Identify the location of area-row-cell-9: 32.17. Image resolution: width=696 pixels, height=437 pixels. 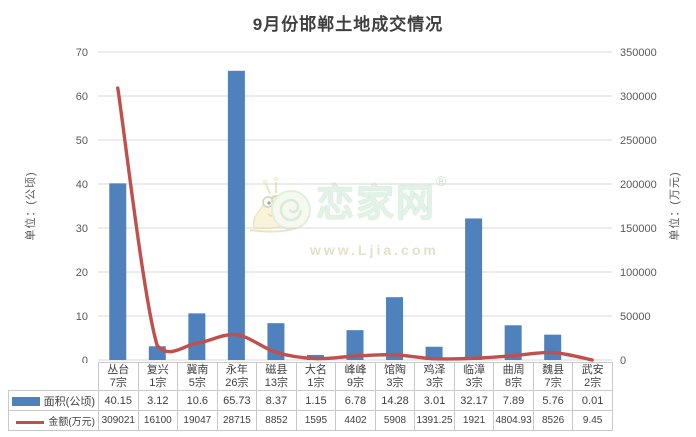
(474, 400).